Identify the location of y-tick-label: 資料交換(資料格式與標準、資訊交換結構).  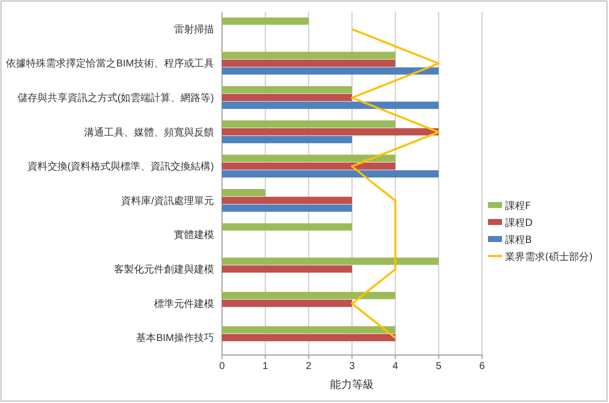
(120, 166).